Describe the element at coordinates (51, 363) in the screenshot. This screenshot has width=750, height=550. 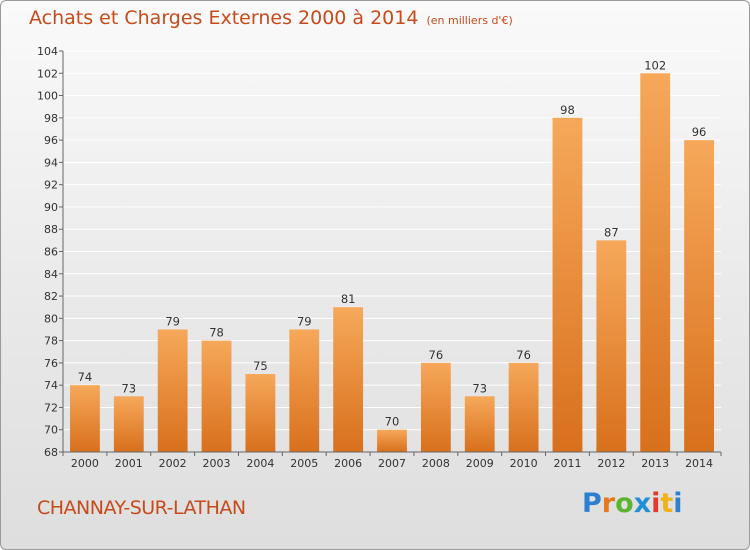
I see `y-tick-label: 76` at that location.